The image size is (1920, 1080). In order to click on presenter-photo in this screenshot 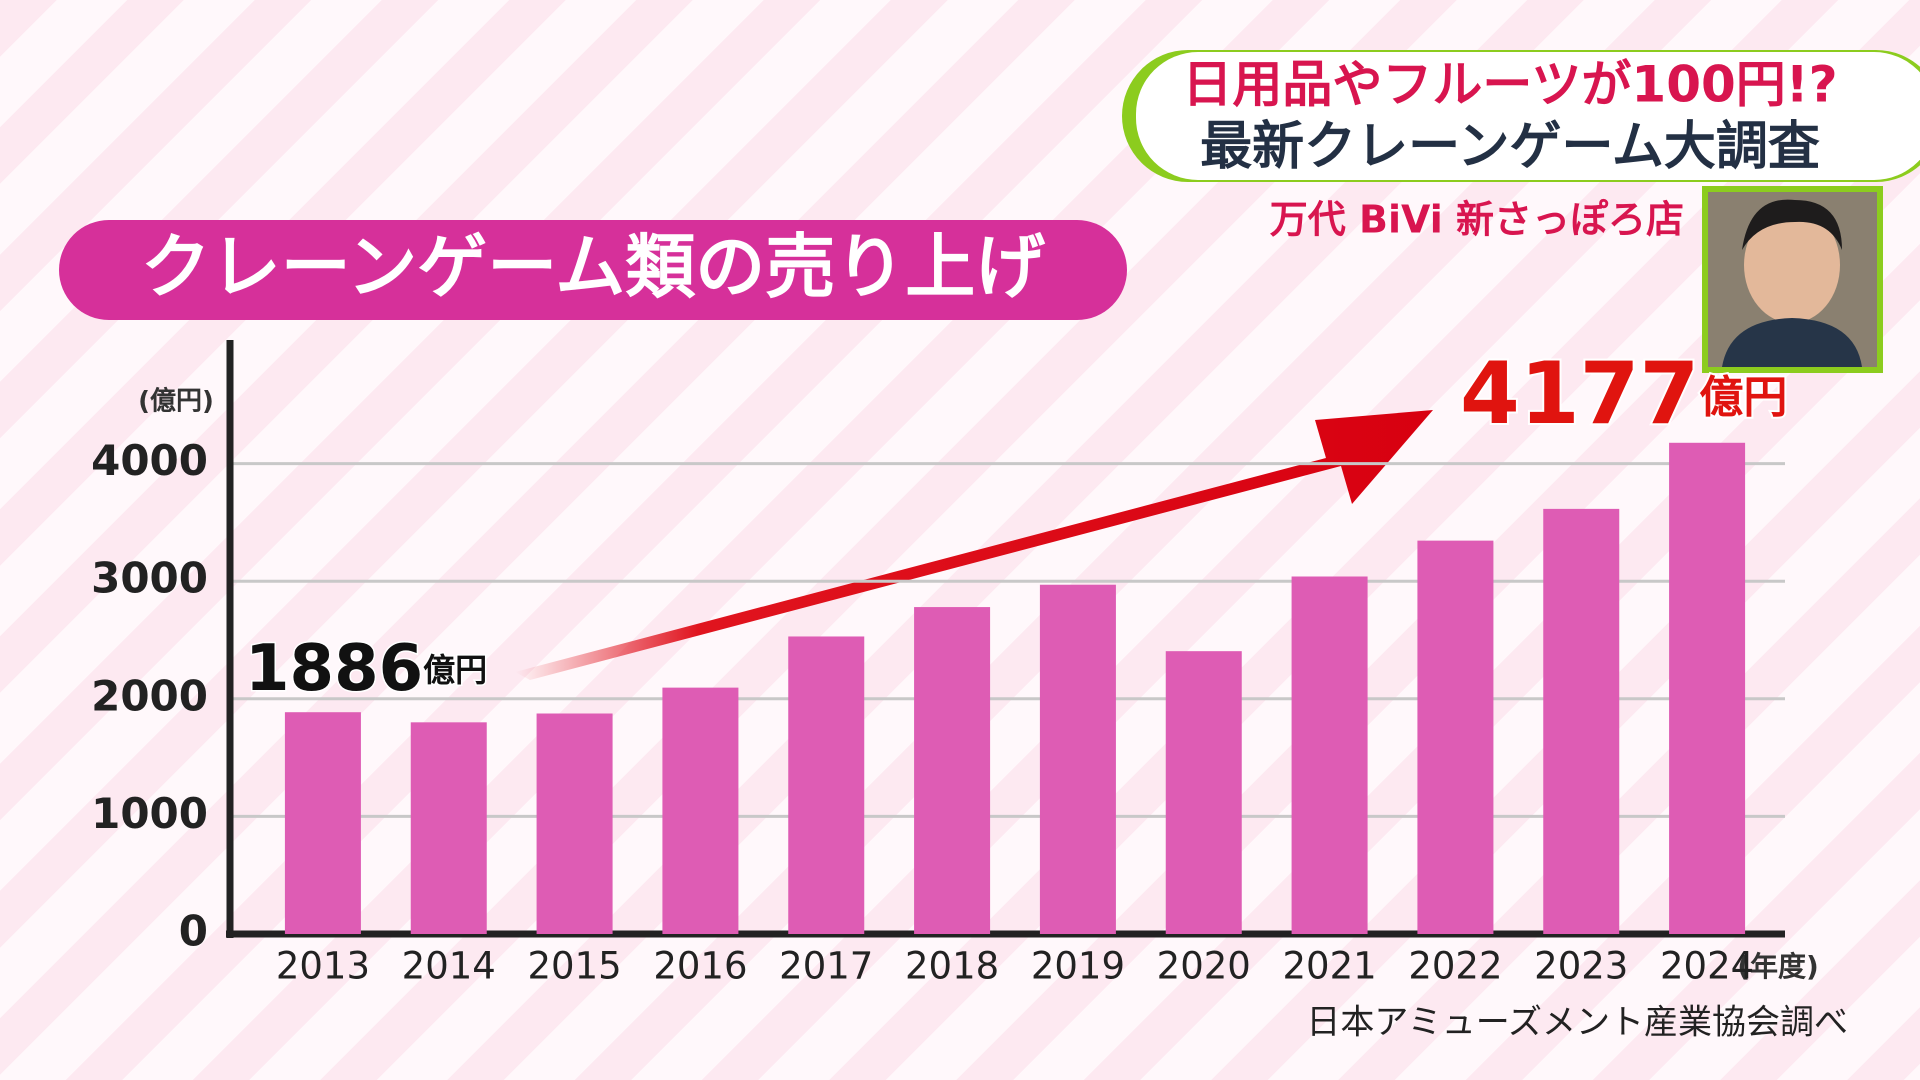, I will do `click(1792, 279)`.